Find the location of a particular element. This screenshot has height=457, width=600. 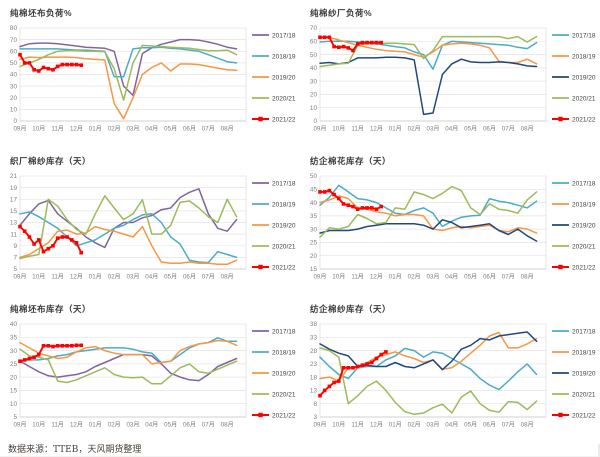

legend-label: 2019/20 is located at coordinates (584, 225).